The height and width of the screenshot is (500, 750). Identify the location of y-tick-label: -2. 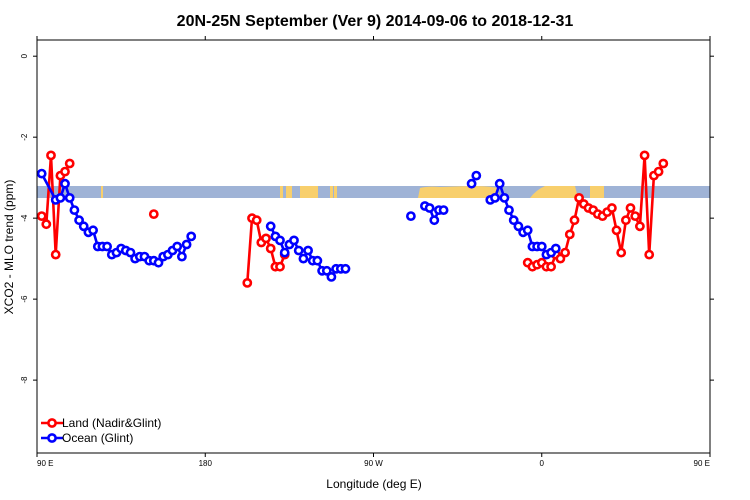
(24, 137).